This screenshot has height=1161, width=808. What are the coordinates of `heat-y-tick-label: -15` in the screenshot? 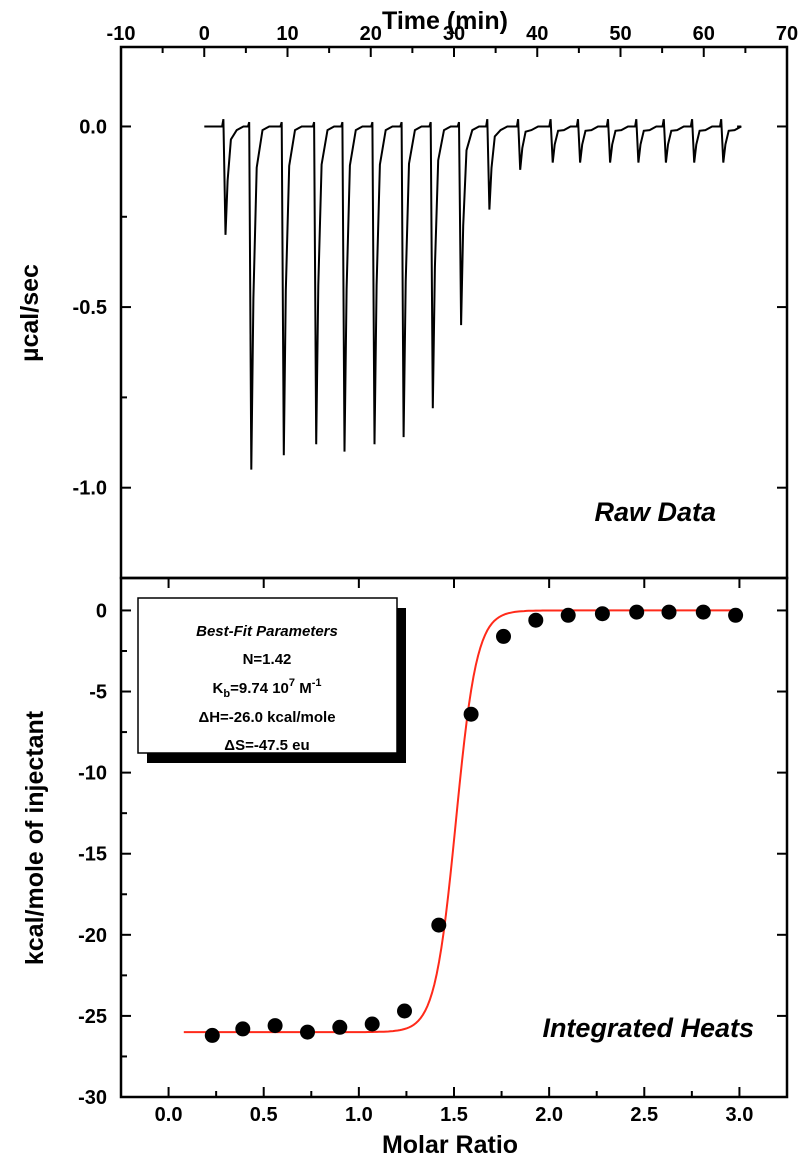 It's located at (92, 855).